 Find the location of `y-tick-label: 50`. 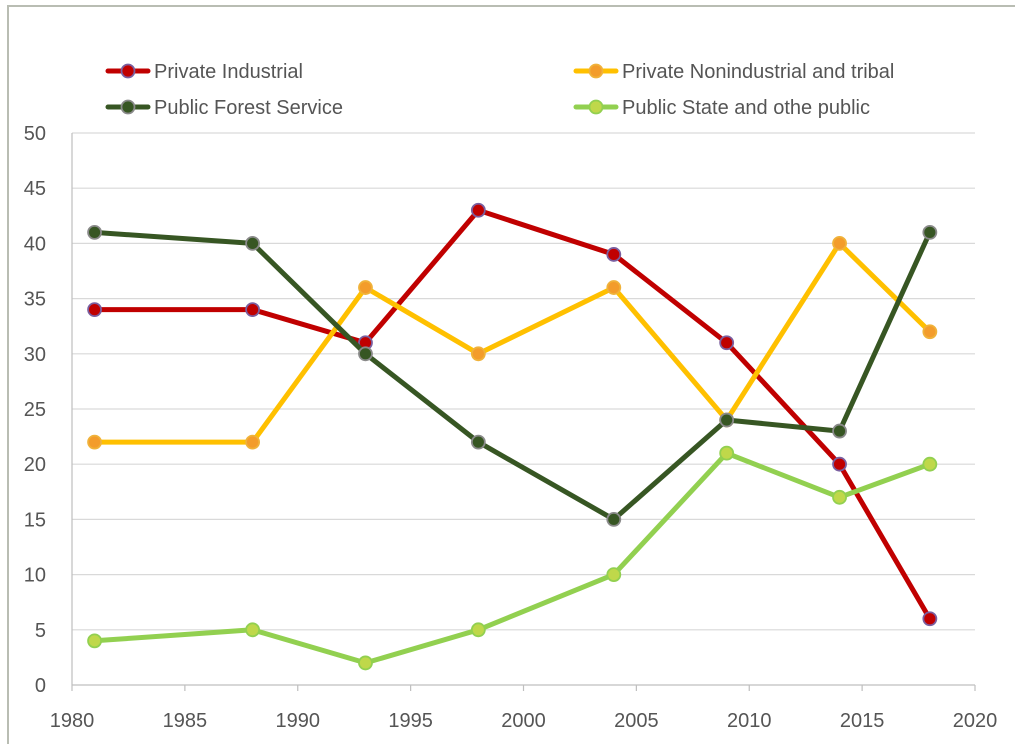

y-tick-label: 50 is located at coordinates (35, 134).